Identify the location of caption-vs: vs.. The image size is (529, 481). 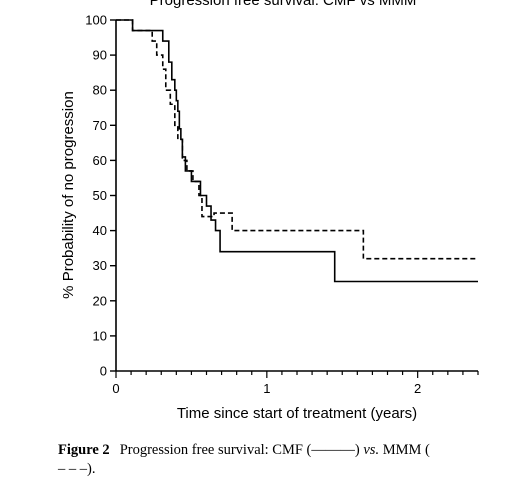
(371, 450).